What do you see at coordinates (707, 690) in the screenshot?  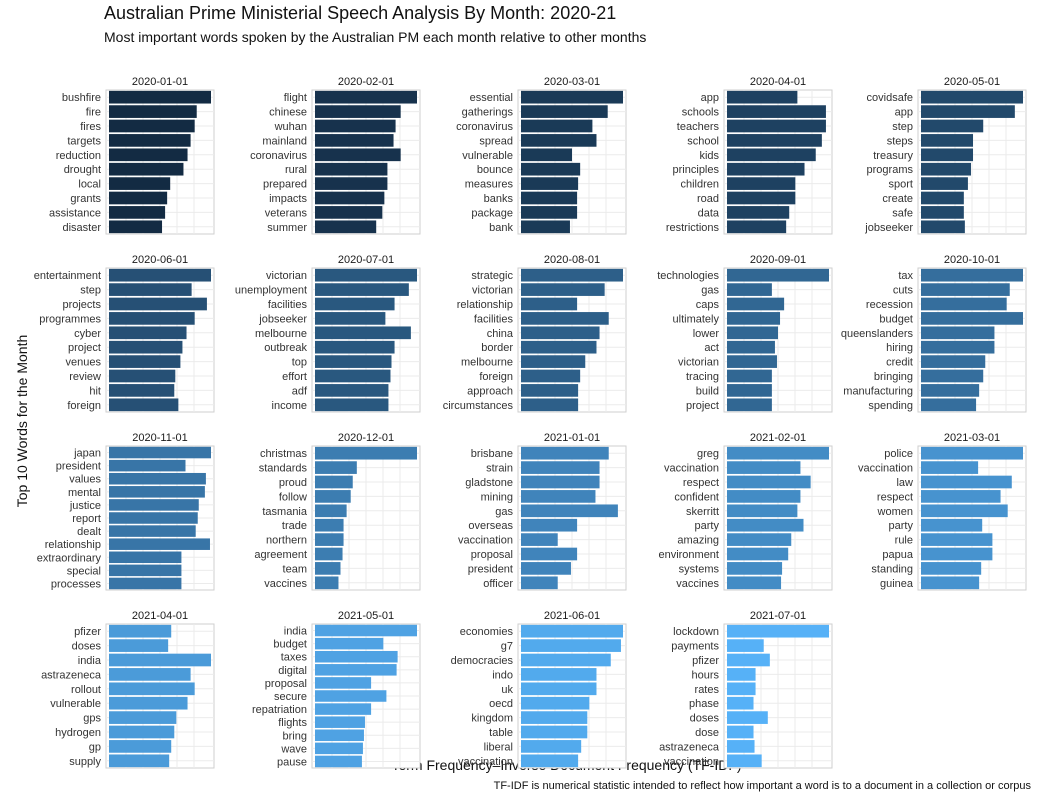 I see `tick-label: rates` at bounding box center [707, 690].